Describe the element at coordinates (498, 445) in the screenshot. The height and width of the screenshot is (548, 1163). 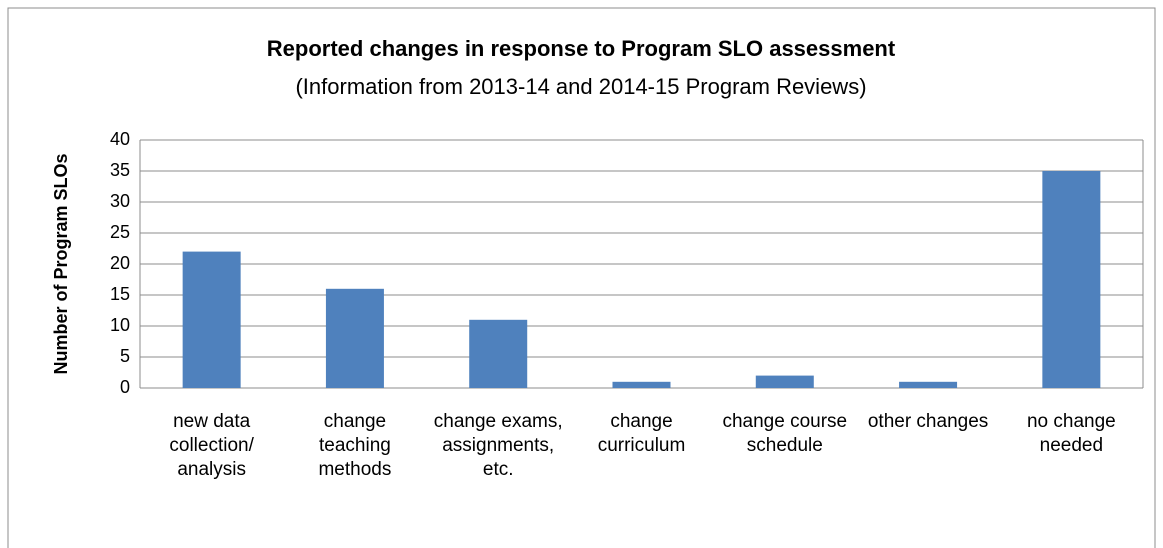
I see `x-tick-label: change exams, assignments, etc.` at that location.